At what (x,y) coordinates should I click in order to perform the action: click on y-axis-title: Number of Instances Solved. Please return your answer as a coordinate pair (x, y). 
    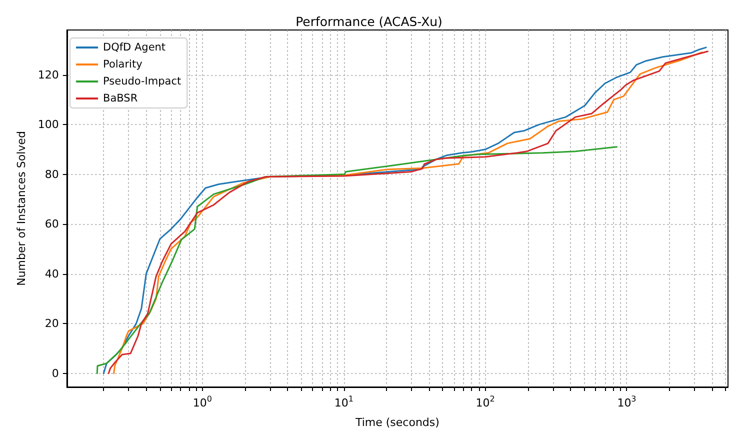
    Looking at the image, I should click on (21, 208).